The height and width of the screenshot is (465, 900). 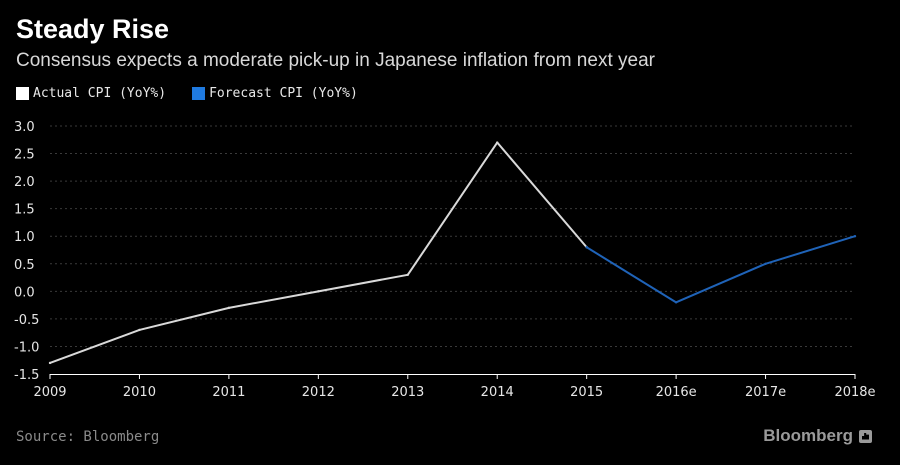 What do you see at coordinates (26, 375) in the screenshot?
I see `y-tick-label: -1.5` at bounding box center [26, 375].